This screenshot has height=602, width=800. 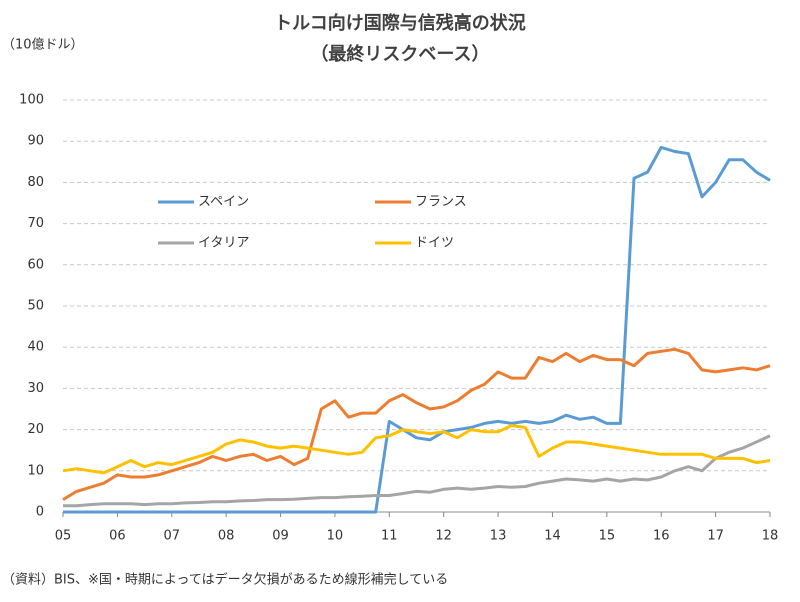 What do you see at coordinates (43, 45) in the screenshot?
I see `y-axis-label: （10億ドル）` at bounding box center [43, 45].